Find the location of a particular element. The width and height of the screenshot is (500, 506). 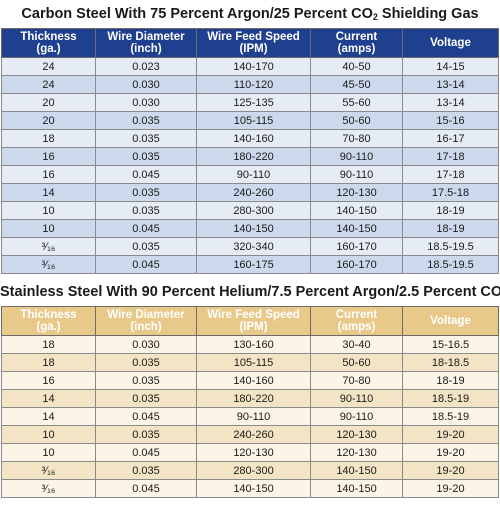

cell-wire-feed-speed: 140-150 is located at coordinates (253, 228).